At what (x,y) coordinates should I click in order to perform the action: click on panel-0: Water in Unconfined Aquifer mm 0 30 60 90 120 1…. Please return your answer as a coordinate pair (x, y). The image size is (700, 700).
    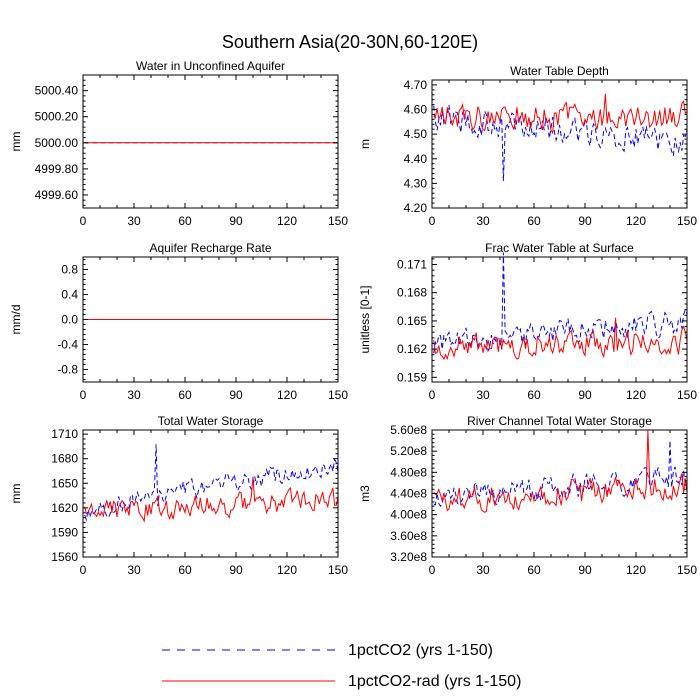
    Looking at the image, I should click on (178, 143).